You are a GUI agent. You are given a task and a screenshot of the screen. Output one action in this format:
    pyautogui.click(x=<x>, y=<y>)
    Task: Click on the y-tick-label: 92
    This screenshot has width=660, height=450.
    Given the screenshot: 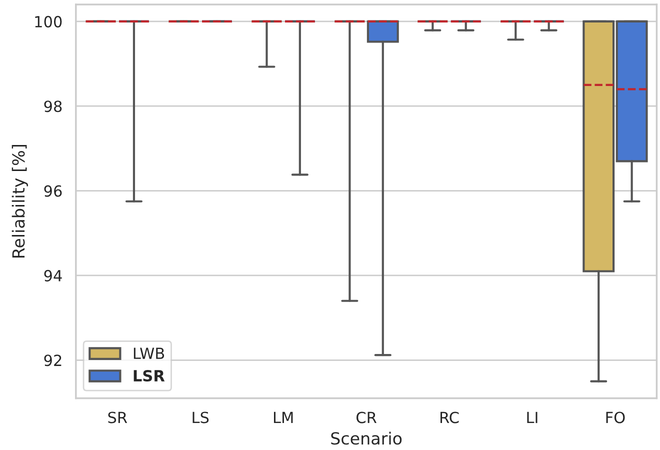 What is the action you would take?
    pyautogui.click(x=53, y=360)
    